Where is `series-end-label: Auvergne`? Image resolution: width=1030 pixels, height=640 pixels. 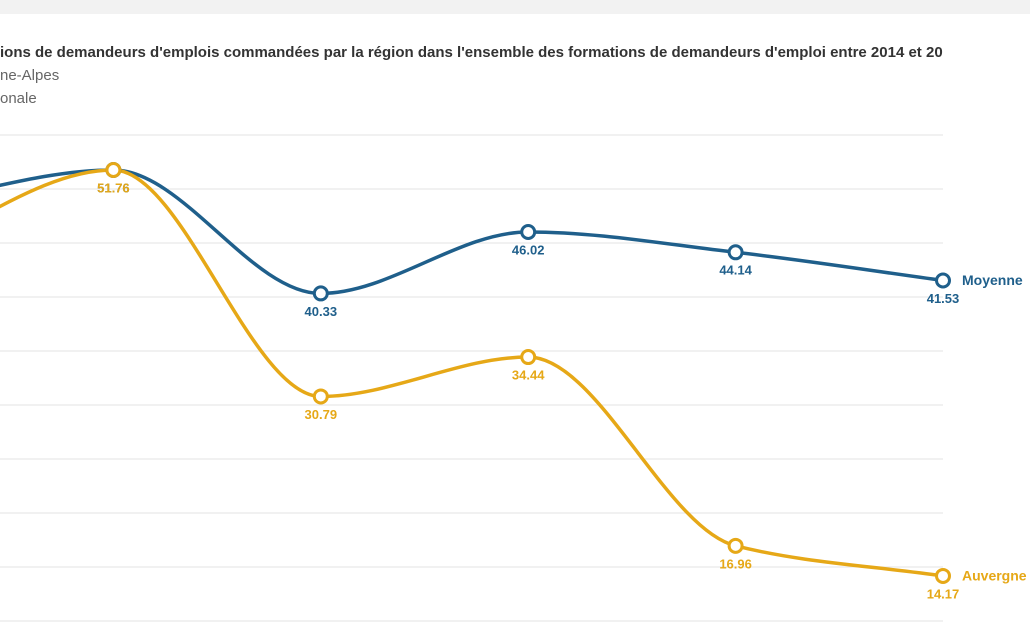
series-end-label: Auvergne is located at coordinates (994, 576).